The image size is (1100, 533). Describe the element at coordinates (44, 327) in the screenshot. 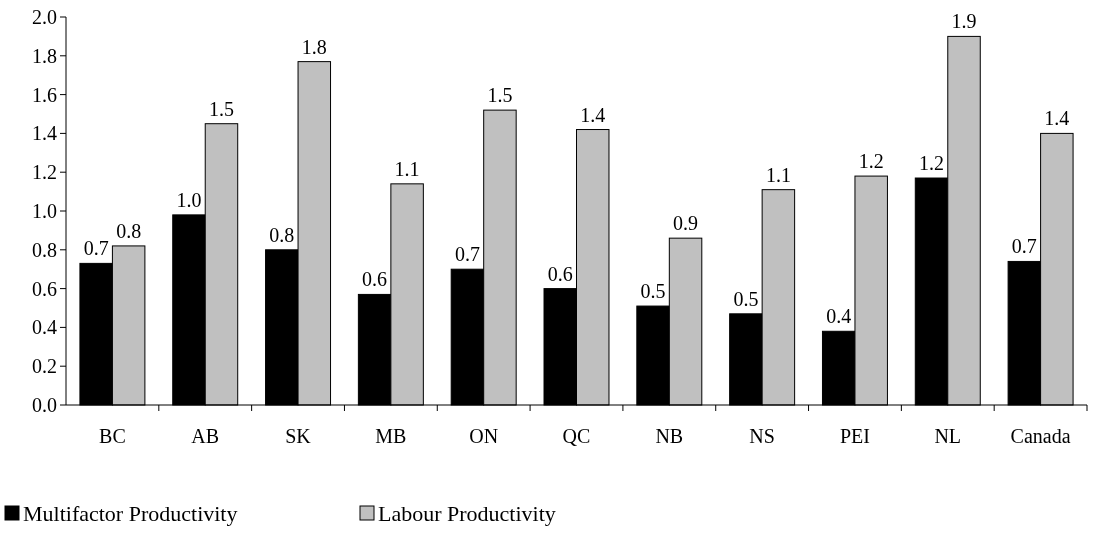

I see `y-tick-label: 0.4` at that location.